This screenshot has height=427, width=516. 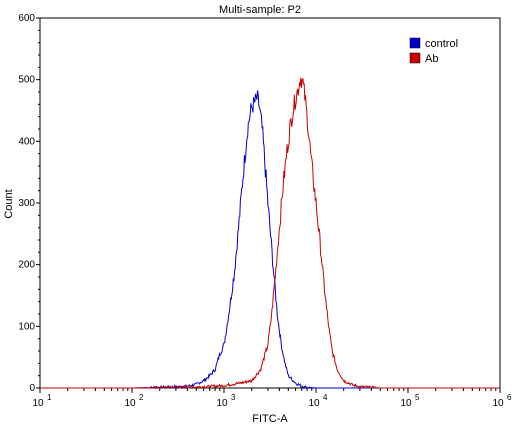 I want to click on chart-title: Multi-sample: P2, so click(x=260, y=10).